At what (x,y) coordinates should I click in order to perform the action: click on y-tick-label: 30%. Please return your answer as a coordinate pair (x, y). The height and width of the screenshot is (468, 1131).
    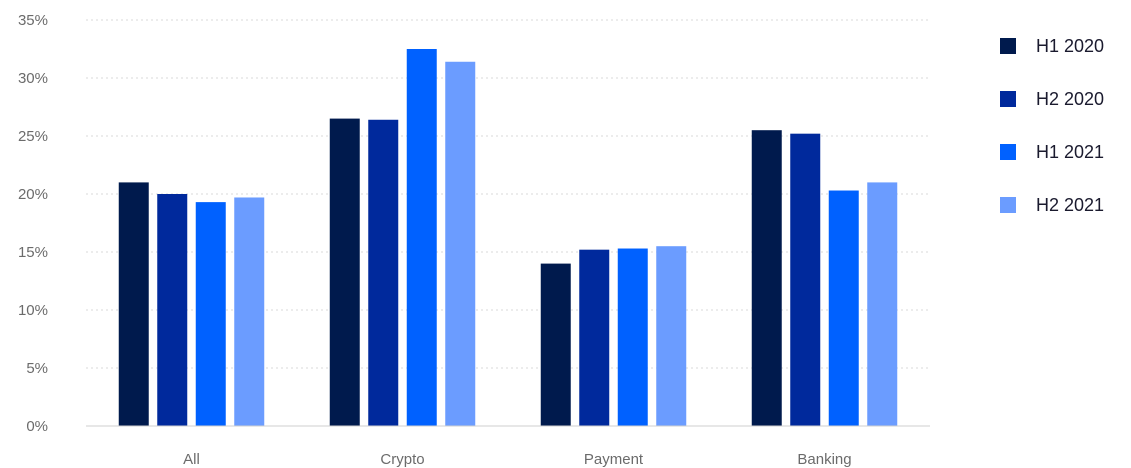
    Looking at the image, I should click on (33, 78).